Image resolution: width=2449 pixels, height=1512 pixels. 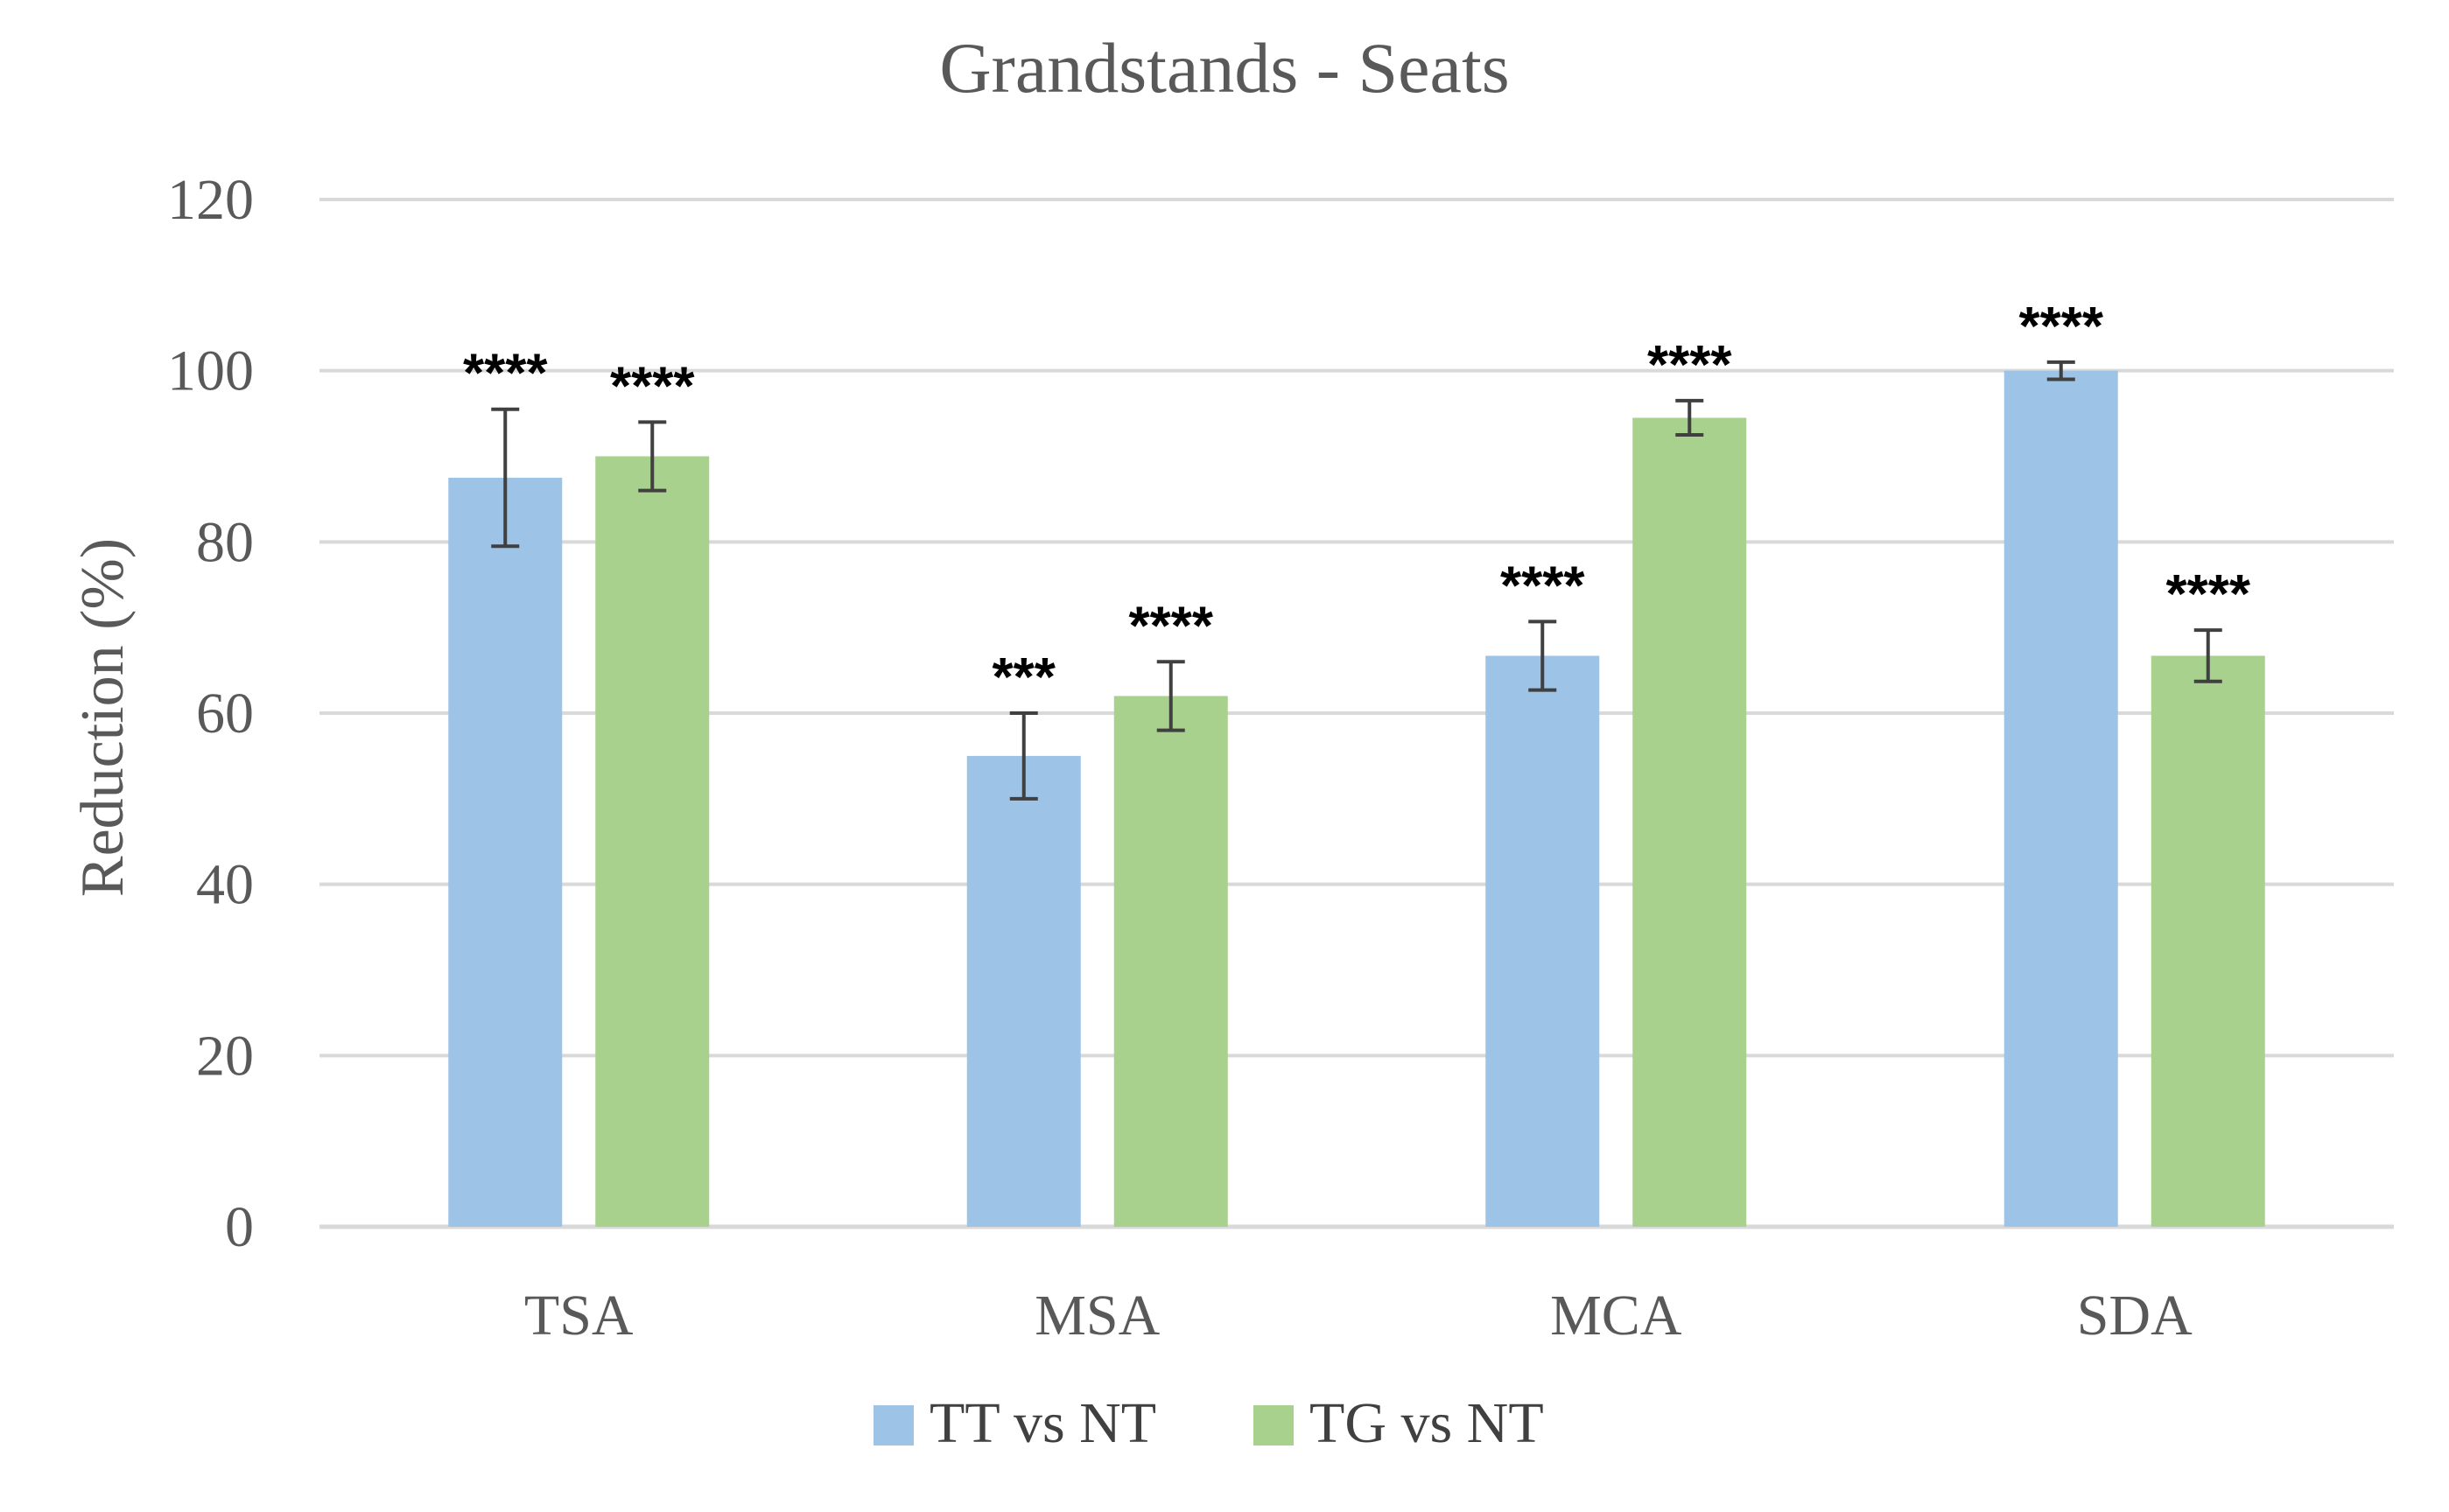 What do you see at coordinates (1224, 68) in the screenshot?
I see `chart-title: Grandstands - Seats` at bounding box center [1224, 68].